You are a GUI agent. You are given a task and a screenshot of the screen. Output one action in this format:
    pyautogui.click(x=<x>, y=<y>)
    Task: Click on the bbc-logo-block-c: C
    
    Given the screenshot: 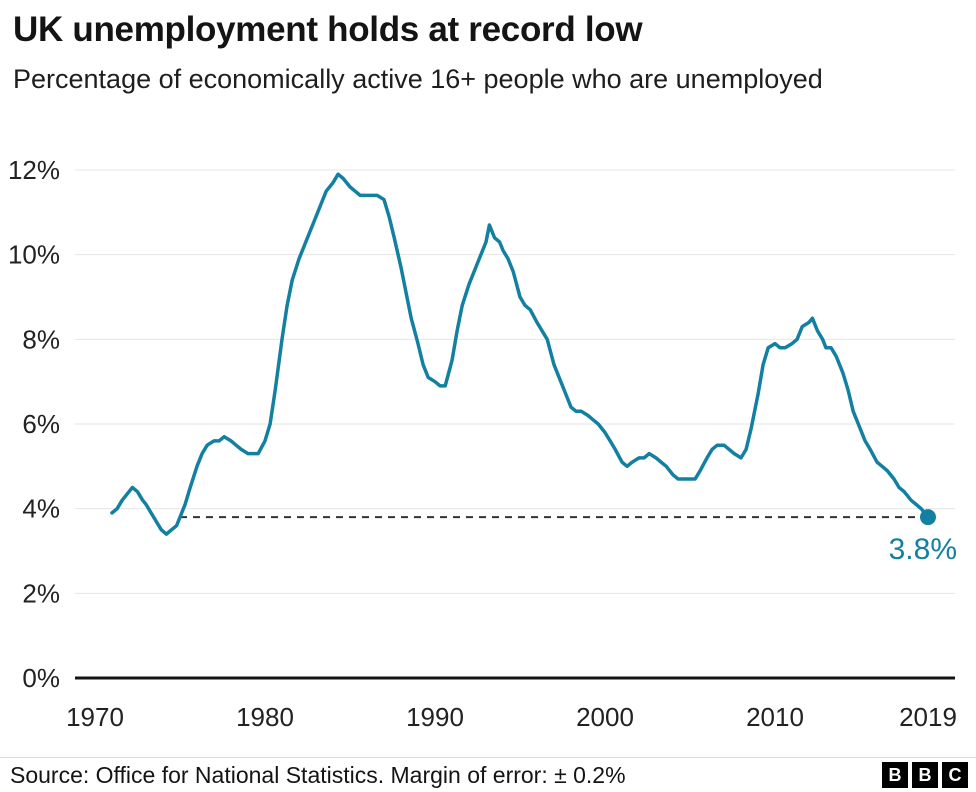 What is the action you would take?
    pyautogui.click(x=955, y=775)
    